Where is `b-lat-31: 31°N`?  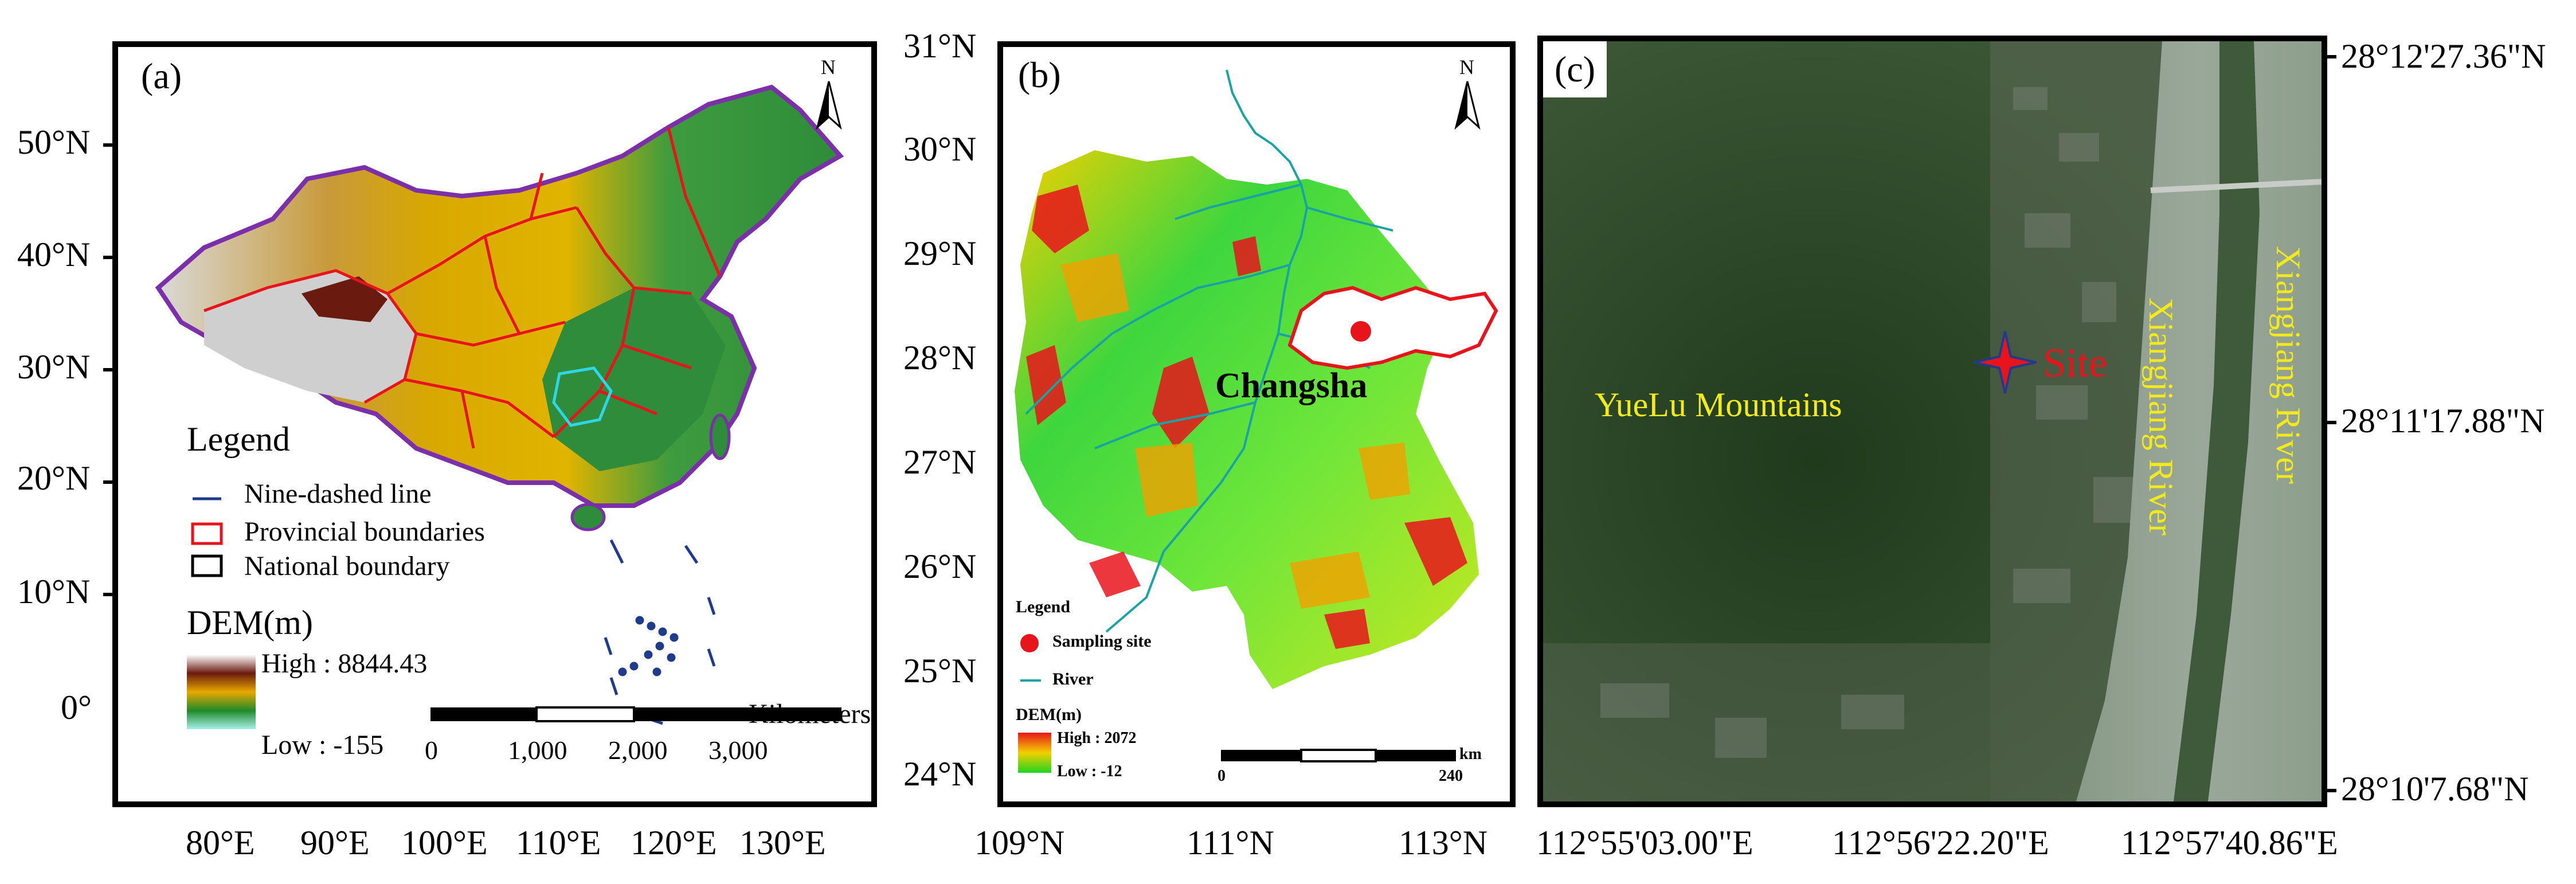
b-lat-31: 31°N is located at coordinates (940, 46).